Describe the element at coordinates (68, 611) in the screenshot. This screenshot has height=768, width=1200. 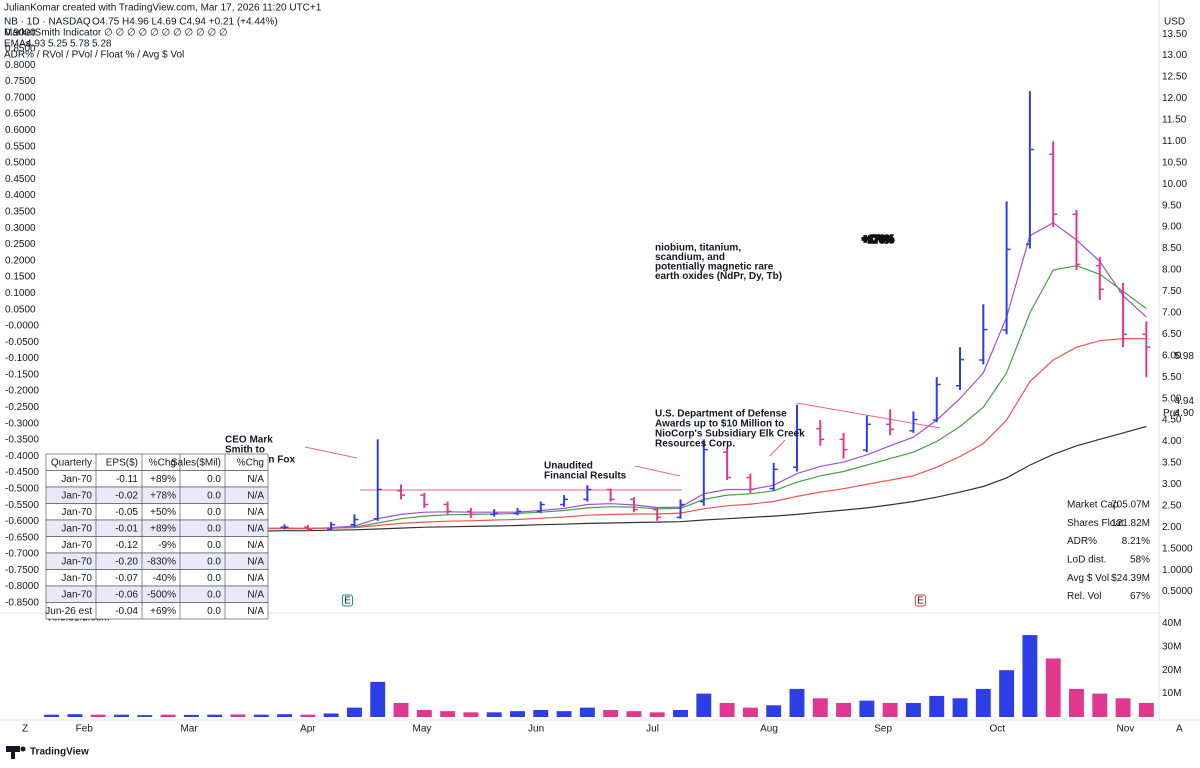
I see `table-cell: Jun-26 est` at that location.